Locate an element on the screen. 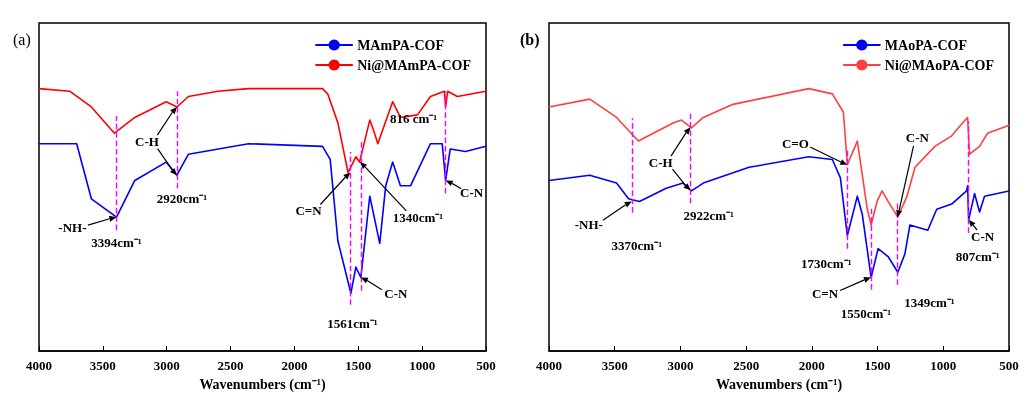 This screenshot has width=1030, height=401. legend-label: MAmPA-COF is located at coordinates (400, 45).